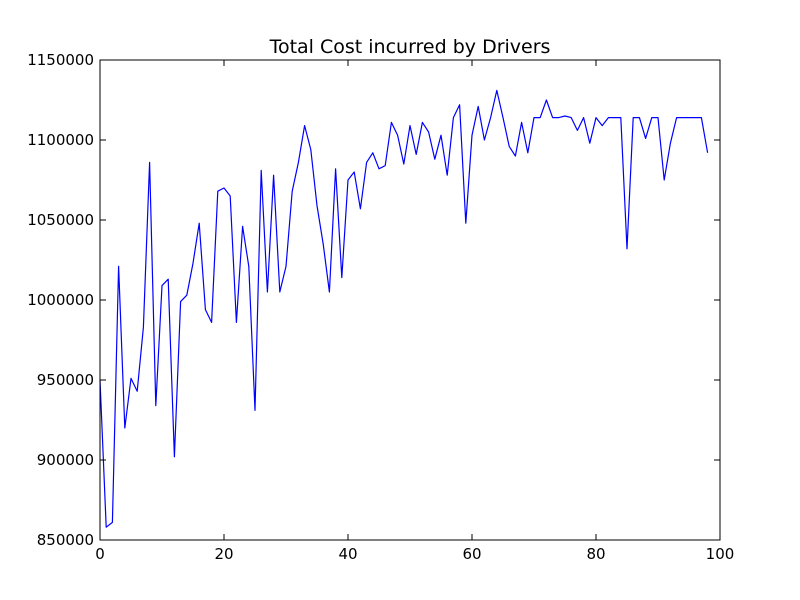  I want to click on x-tick-label: 40, so click(347, 554).